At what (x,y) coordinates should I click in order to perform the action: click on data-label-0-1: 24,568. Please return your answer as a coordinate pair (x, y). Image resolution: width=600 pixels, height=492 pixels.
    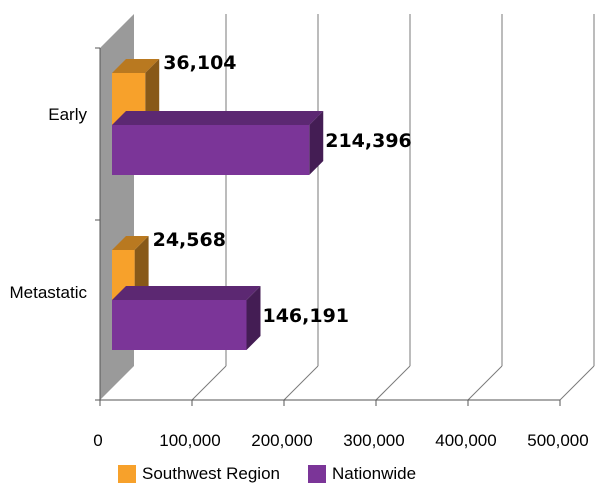
    Looking at the image, I should click on (189, 240).